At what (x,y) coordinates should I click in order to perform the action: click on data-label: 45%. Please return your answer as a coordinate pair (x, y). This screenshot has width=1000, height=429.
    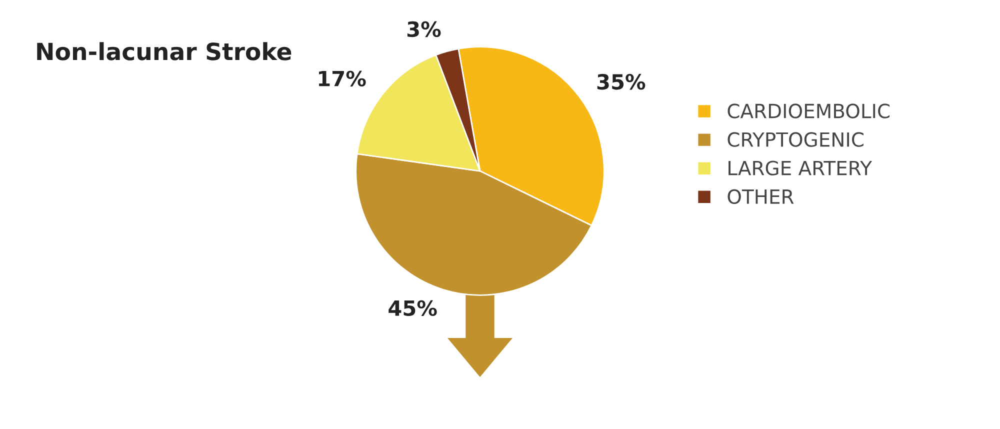
    Looking at the image, I should click on (412, 308).